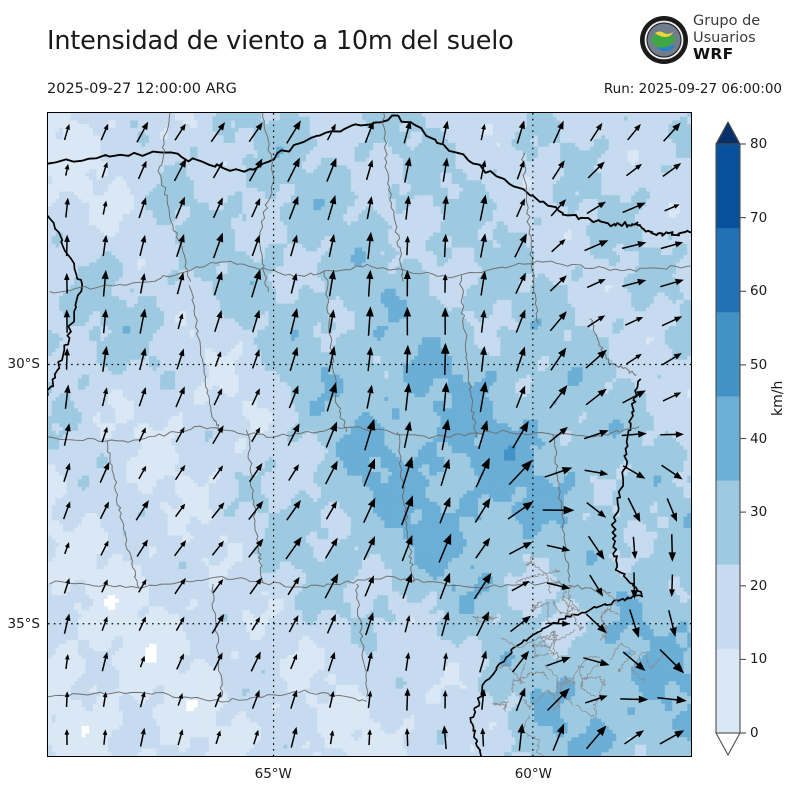  What do you see at coordinates (142, 89) in the screenshot?
I see `valid-time-label: 2025-09-27 12:00:00 ARG` at bounding box center [142, 89].